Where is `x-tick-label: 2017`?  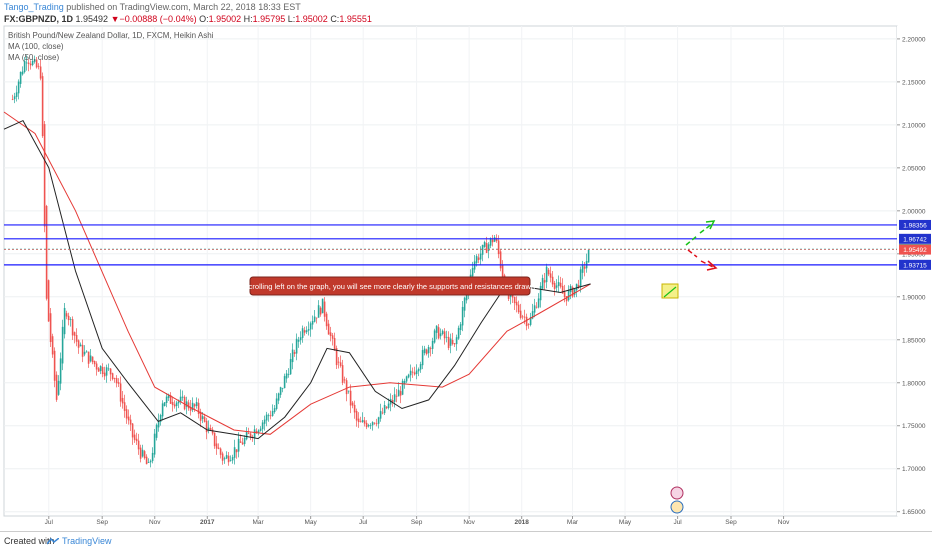
x-tick-label: 2017 is located at coordinates (207, 522).